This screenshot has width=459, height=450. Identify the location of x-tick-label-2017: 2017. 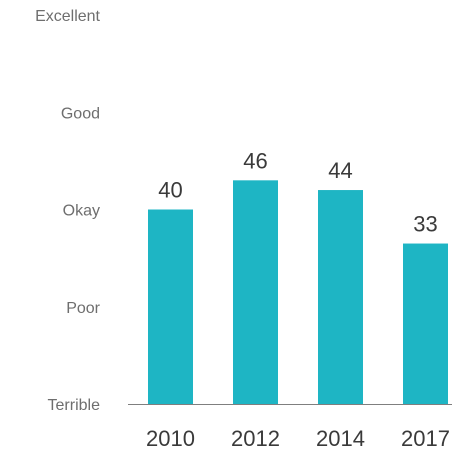
(425, 438).